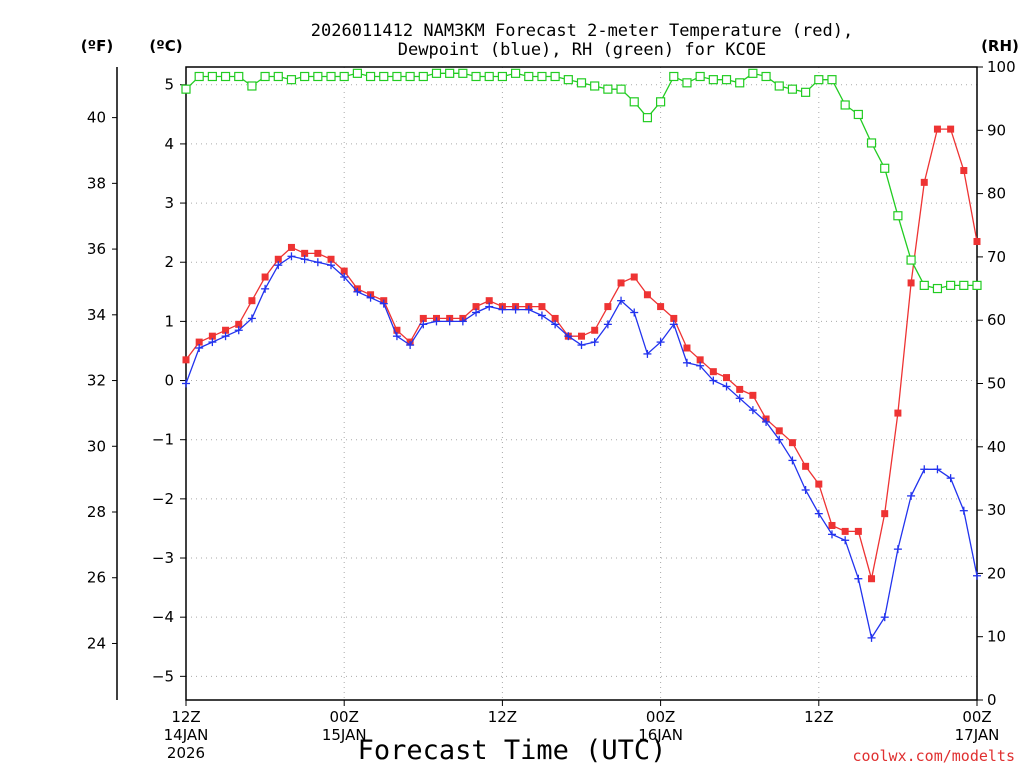  What do you see at coordinates (169, 321) in the screenshot?
I see `celsius-tick-label: 1` at bounding box center [169, 321].